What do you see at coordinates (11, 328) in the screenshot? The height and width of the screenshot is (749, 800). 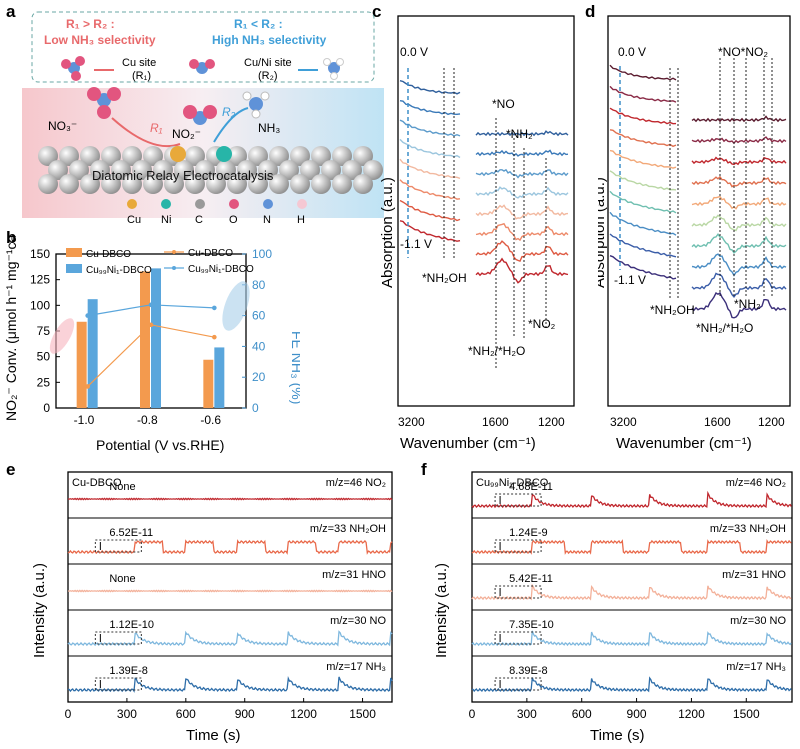 I see `panel-b-ylabel-left: NO₂⁻ Conv. (μmol h⁻¹ mg⁻¹cat)` at bounding box center [11, 328].